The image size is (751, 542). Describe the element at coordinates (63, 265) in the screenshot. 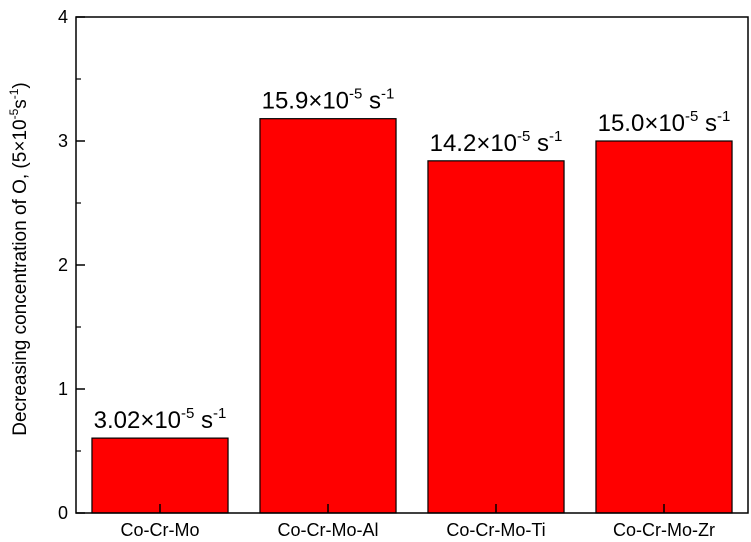

I see `y-tick-label: 2` at that location.